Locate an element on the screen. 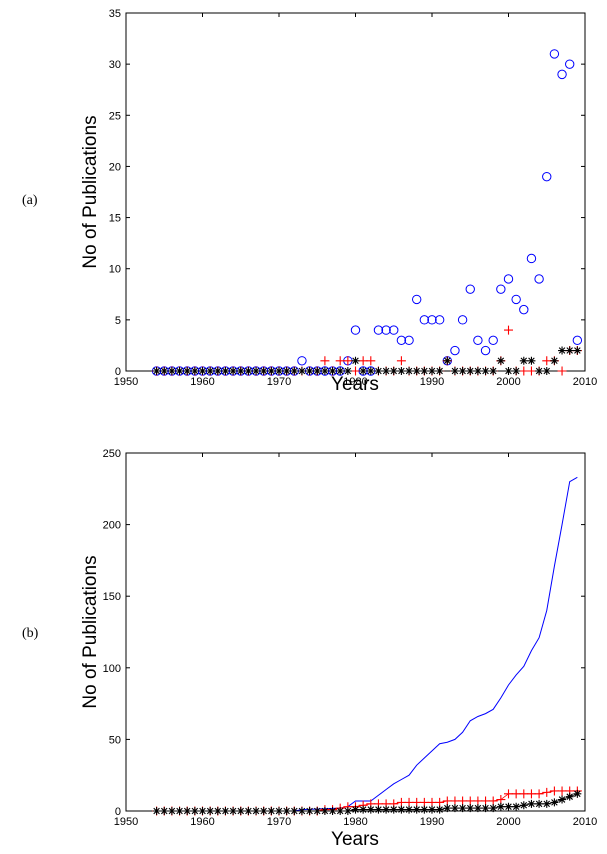 The image size is (607, 854). y-tick-label: 30 is located at coordinates (115, 65).